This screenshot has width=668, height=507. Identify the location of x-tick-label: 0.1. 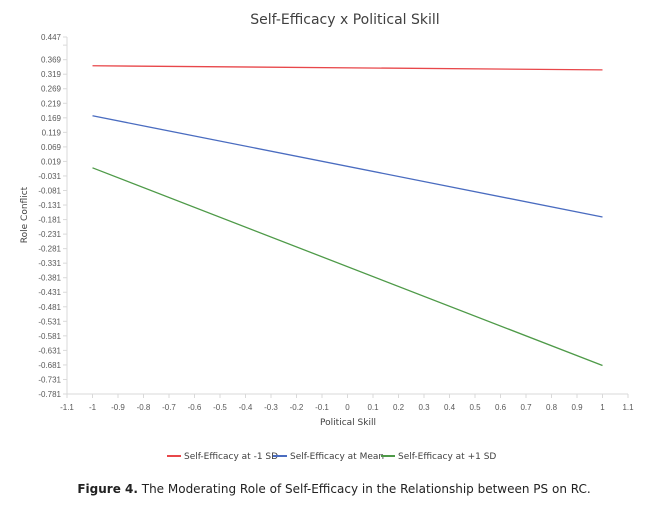
(373, 407).